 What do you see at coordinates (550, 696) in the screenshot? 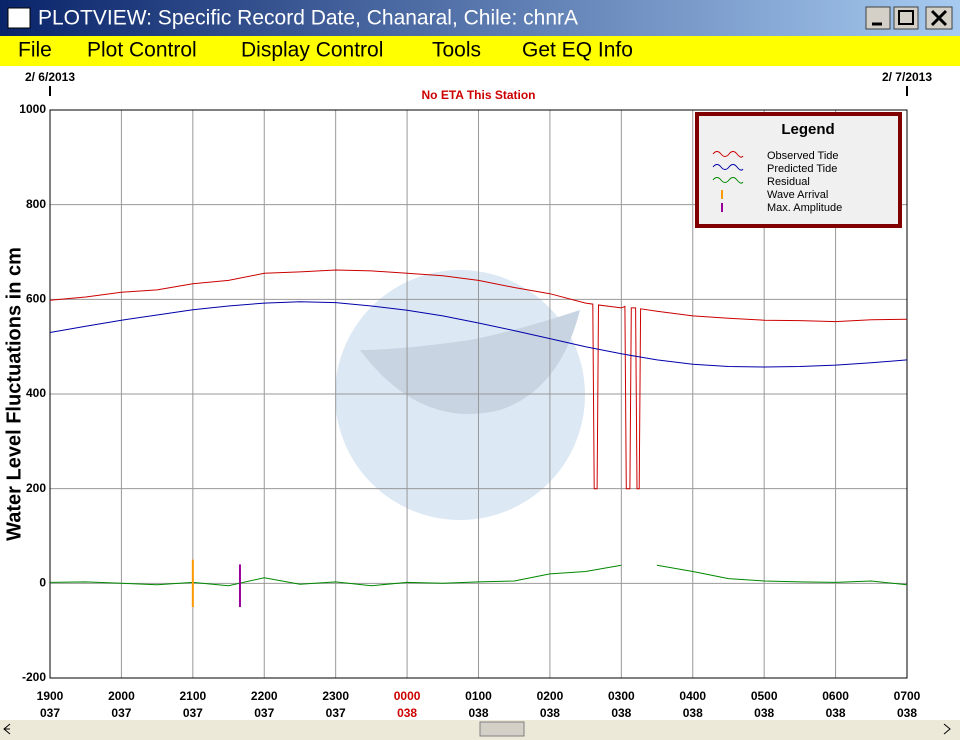
I see `x-tick-label: 0200` at bounding box center [550, 696].